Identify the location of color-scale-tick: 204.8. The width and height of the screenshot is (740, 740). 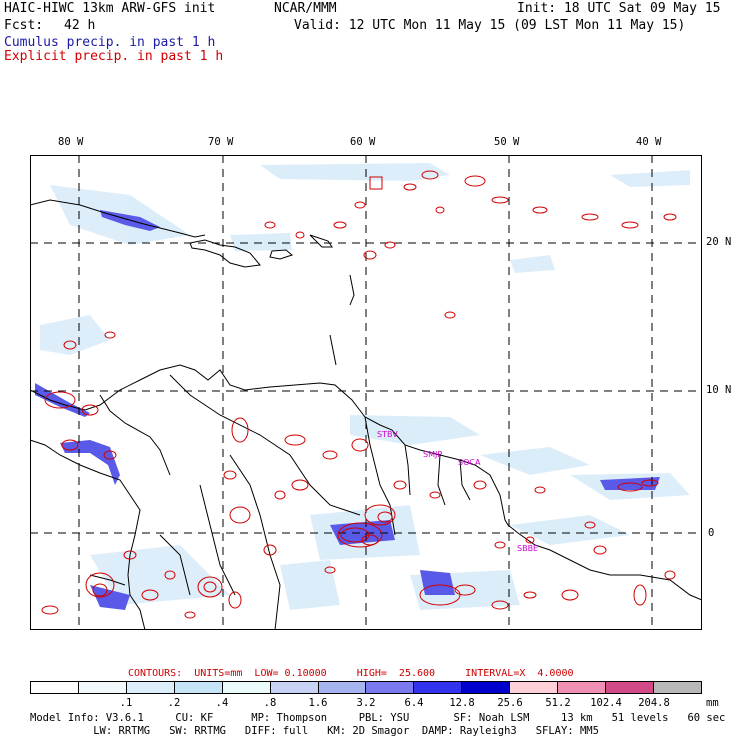
(654, 703).